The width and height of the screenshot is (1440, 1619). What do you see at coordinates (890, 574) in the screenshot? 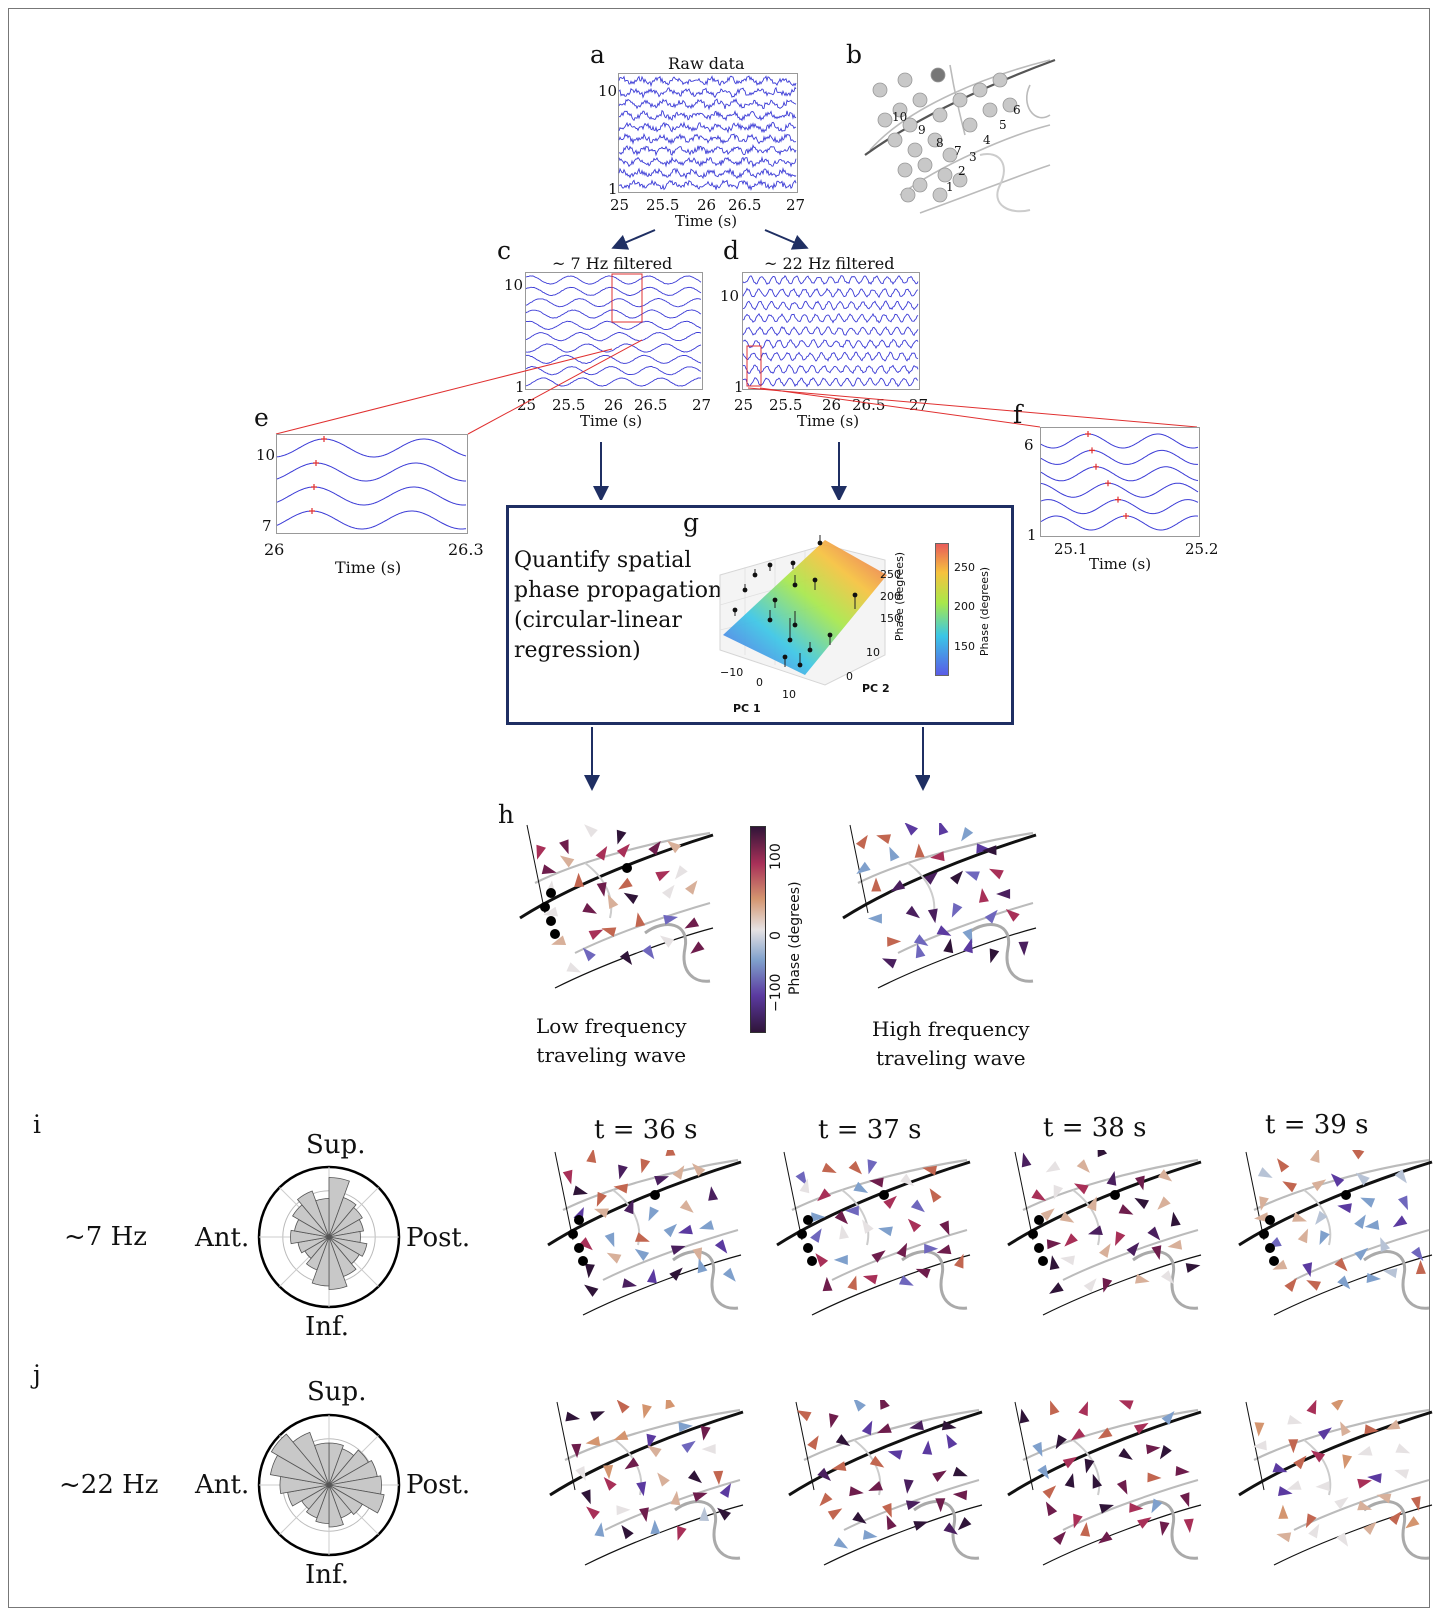
I see `panel-g-ztick-1: 250` at bounding box center [890, 574].